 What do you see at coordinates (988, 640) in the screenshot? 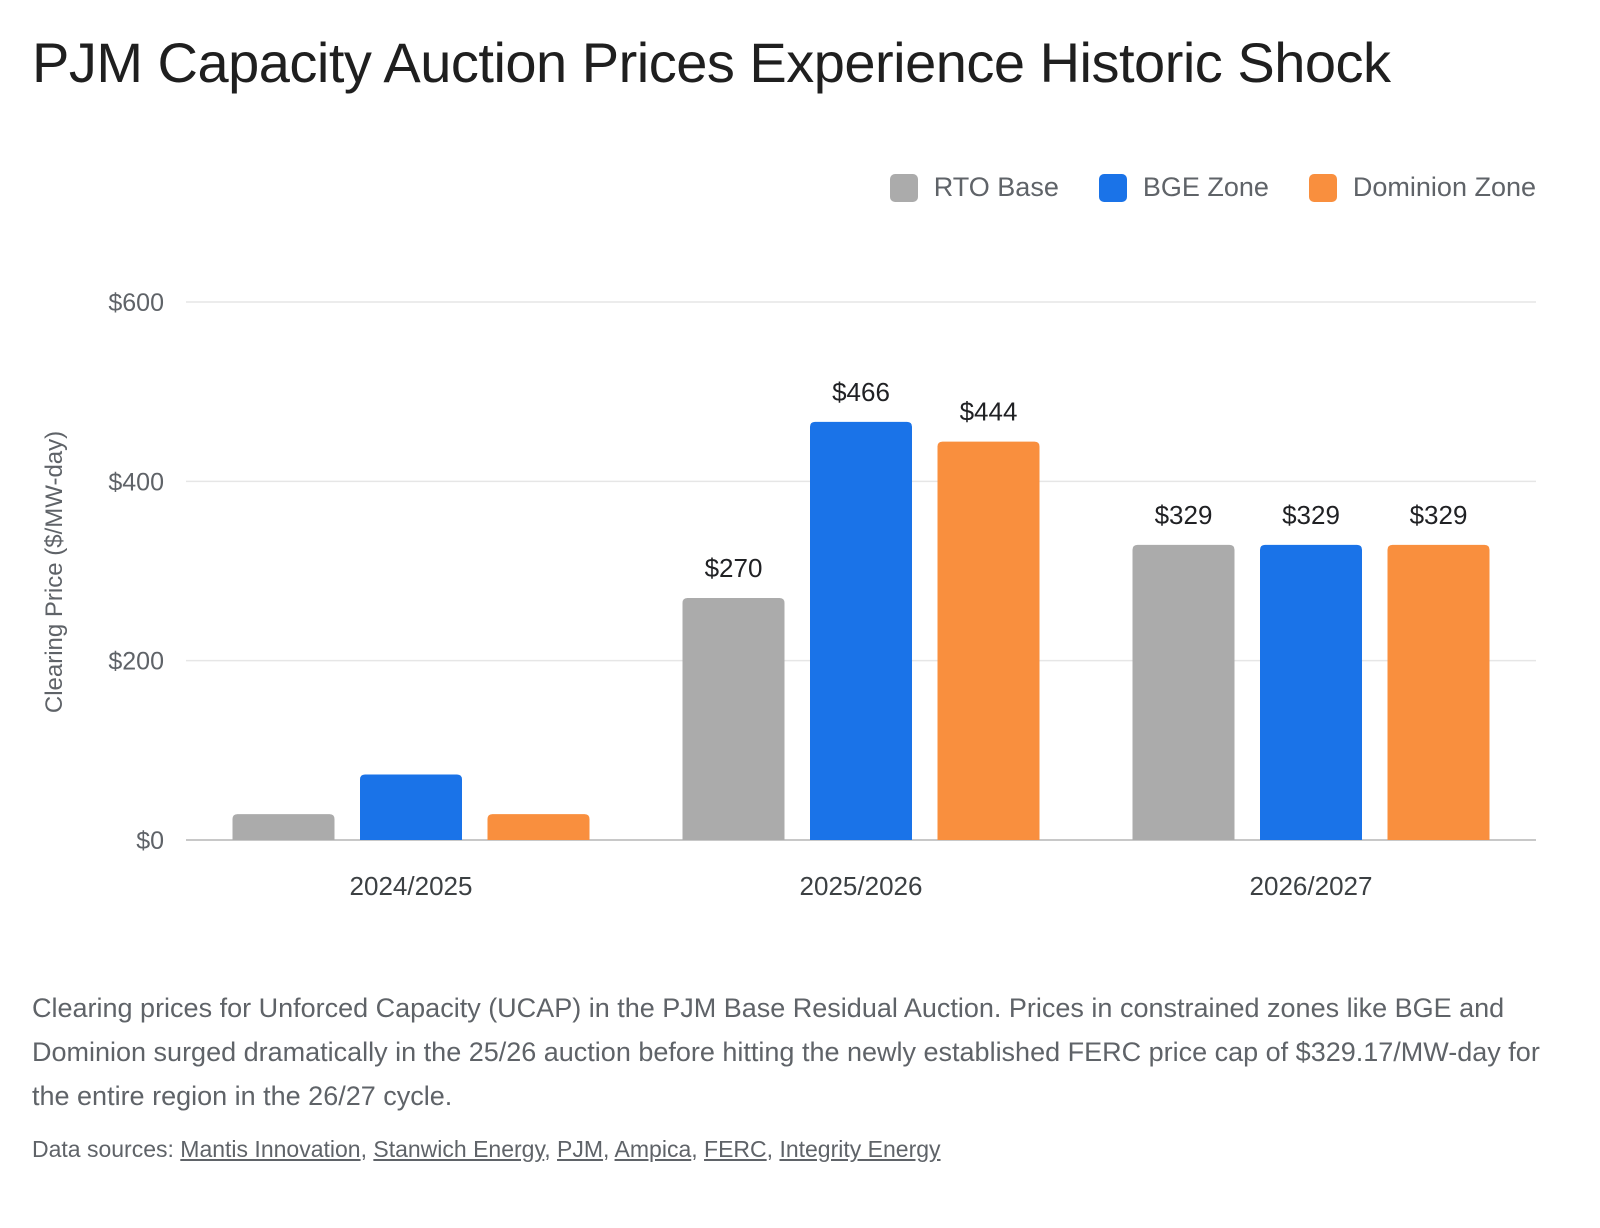
I see `bar-dominion-zone-2025-2026` at bounding box center [988, 640].